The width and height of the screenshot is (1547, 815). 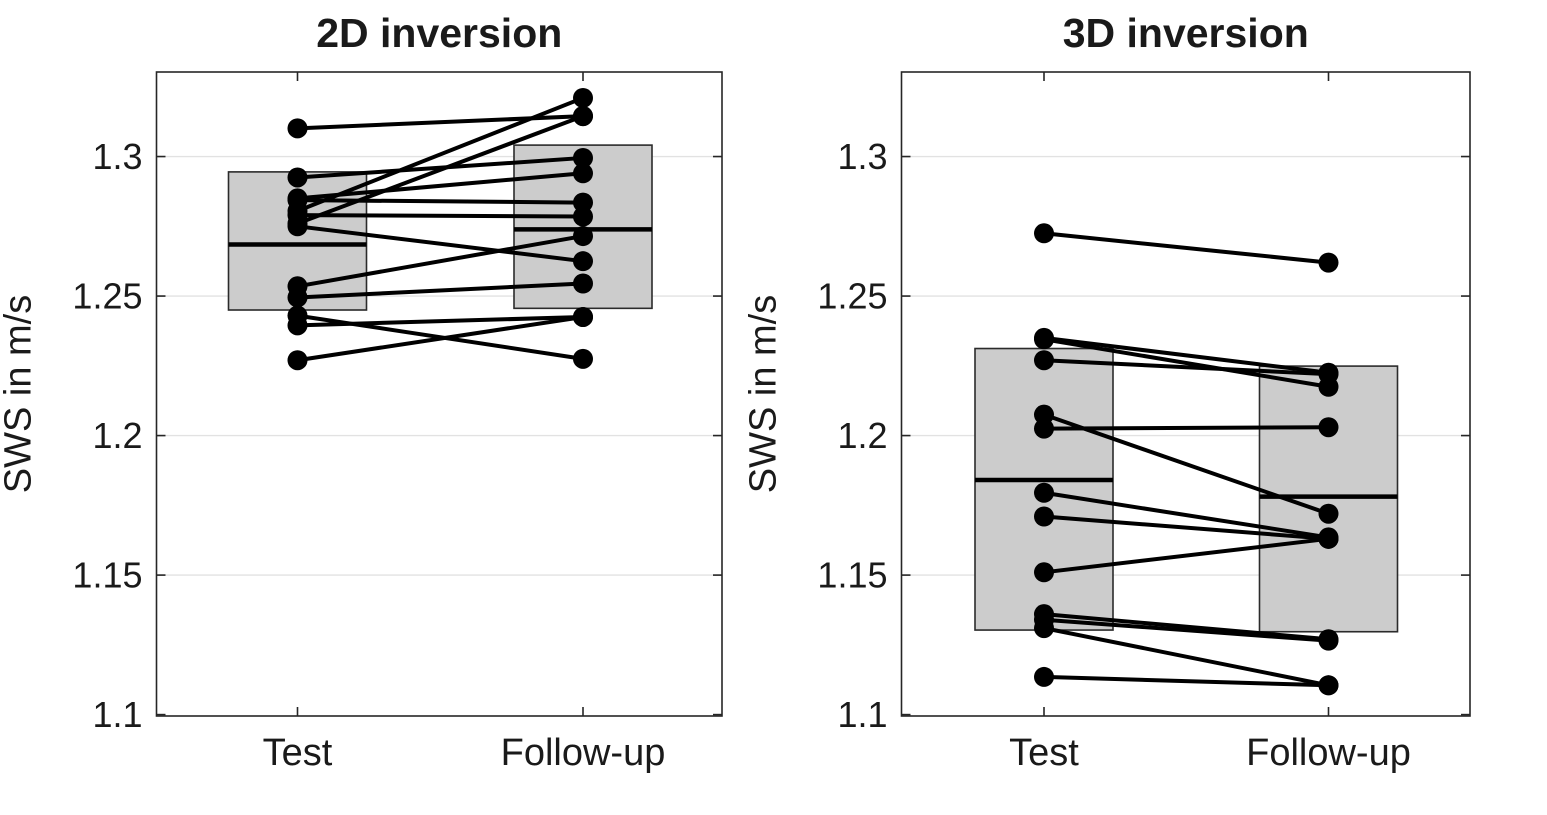 What do you see at coordinates (439, 33) in the screenshot?
I see `panel-title: 2D inversion` at bounding box center [439, 33].